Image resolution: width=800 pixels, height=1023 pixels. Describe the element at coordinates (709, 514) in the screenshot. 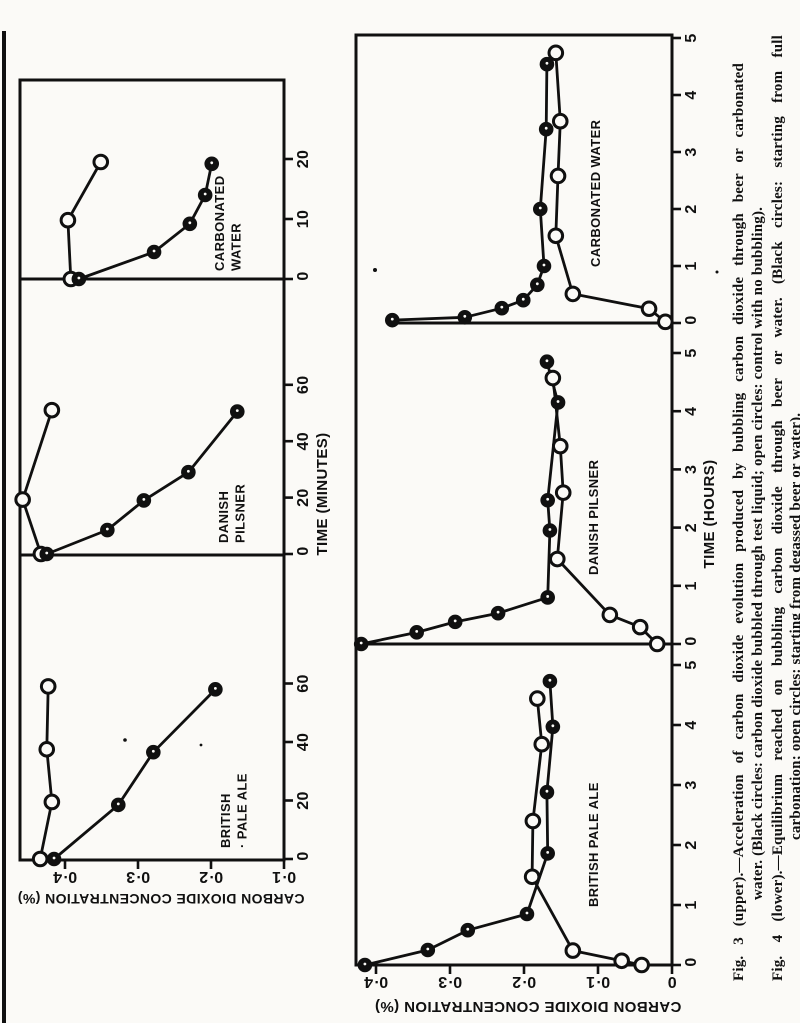

I see `fig4-x-axis-title: TIME (HOURS)` at that location.